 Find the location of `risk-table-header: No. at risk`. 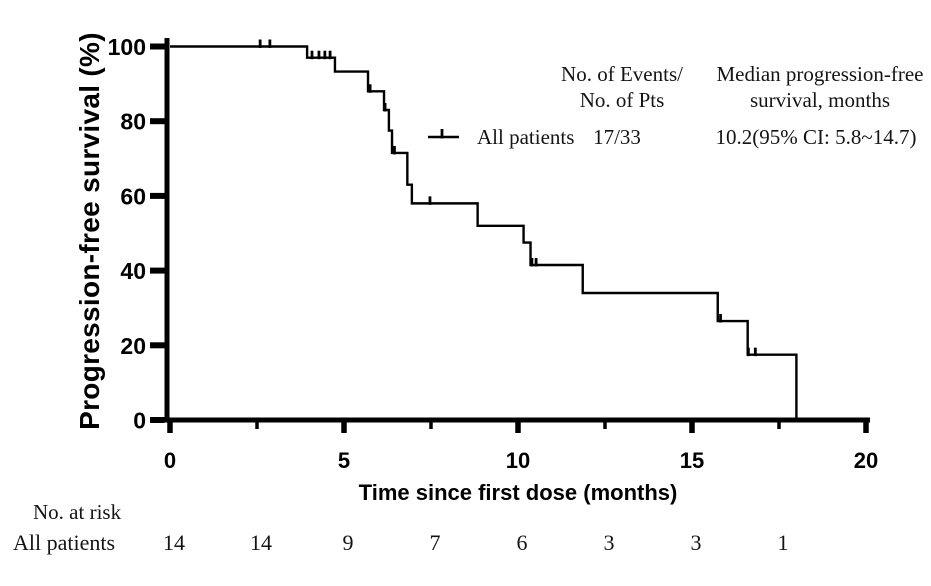

risk-table-header: No. at risk is located at coordinates (77, 512).